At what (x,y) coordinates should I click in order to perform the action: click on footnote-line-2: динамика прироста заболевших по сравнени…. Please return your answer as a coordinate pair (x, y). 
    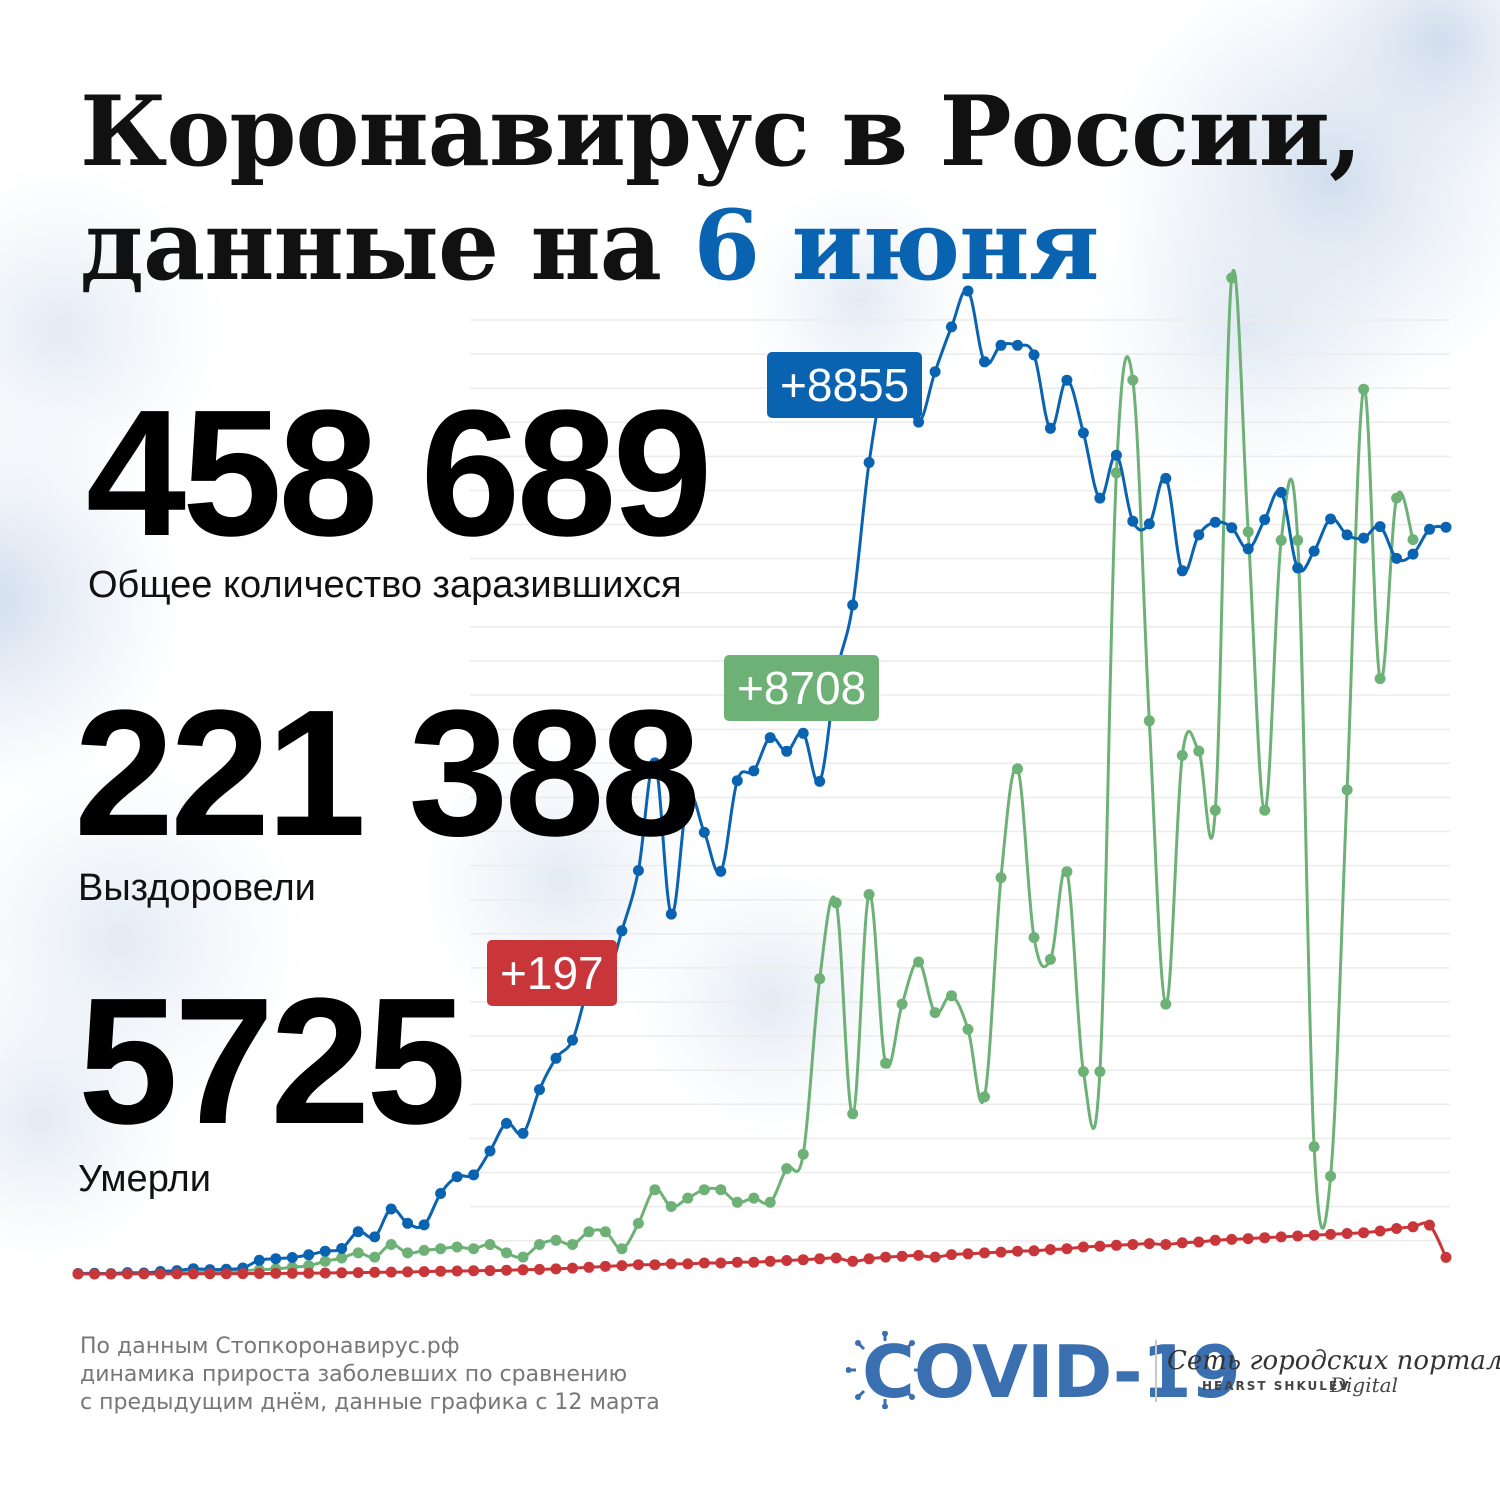
    Looking at the image, I should click on (354, 1374).